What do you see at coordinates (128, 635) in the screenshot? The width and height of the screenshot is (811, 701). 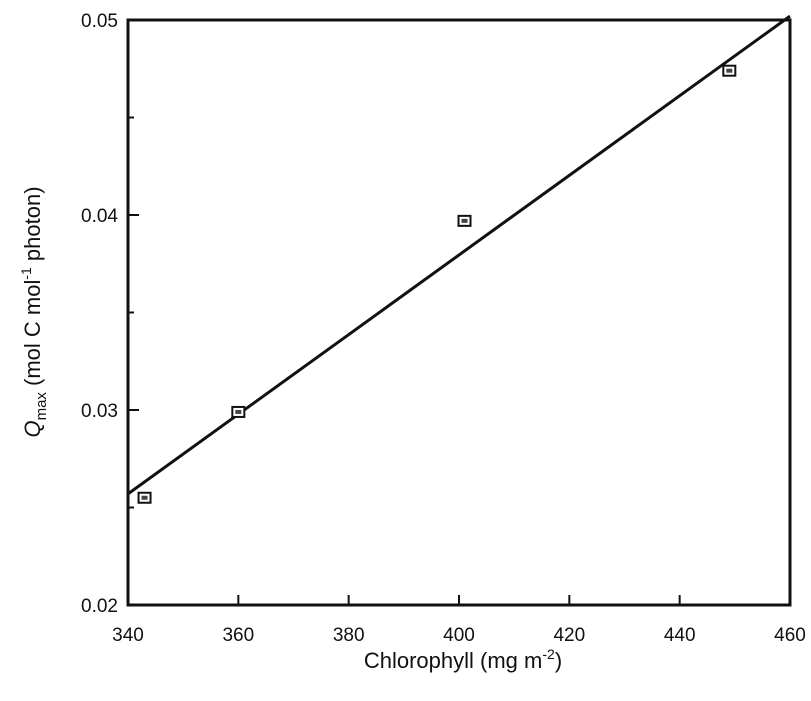 I see `x-tick-label-340: 340` at bounding box center [128, 635].